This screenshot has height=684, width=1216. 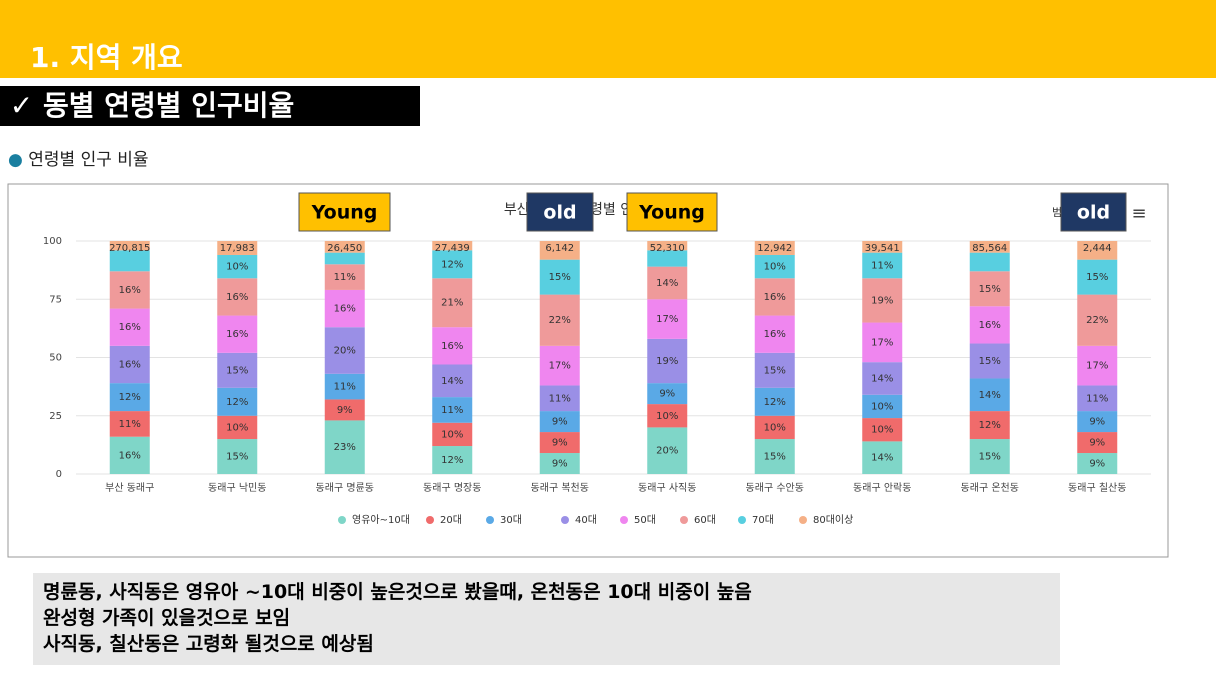 What do you see at coordinates (55, 299) in the screenshot?
I see `y-tick-label: 75` at bounding box center [55, 299].